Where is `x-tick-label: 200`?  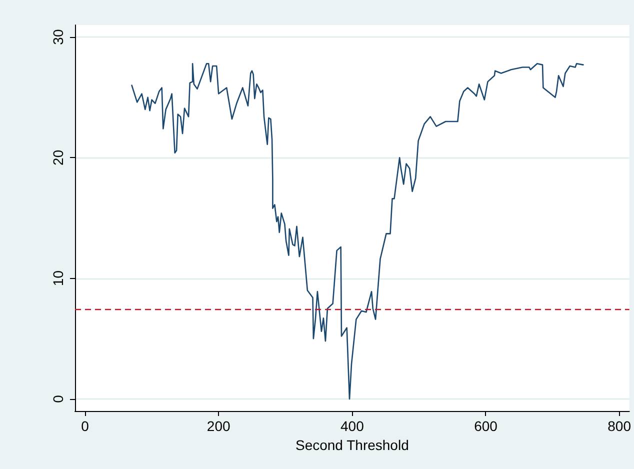 x-tick-label: 200 is located at coordinates (218, 426).